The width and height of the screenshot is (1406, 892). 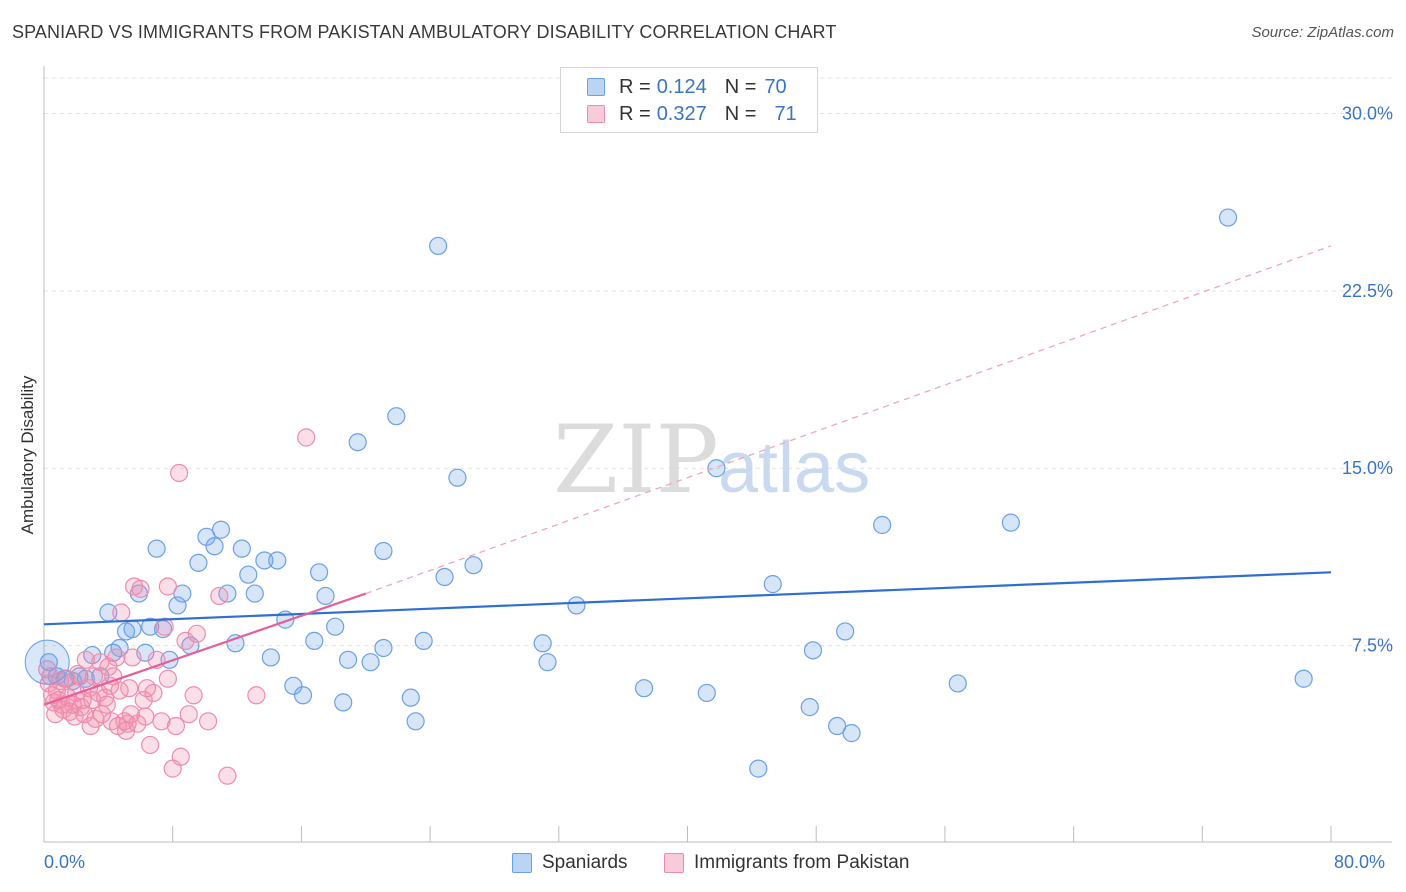 What do you see at coordinates (585, 862) in the screenshot?
I see `legend-label-spaniards: Spaniards` at bounding box center [585, 862].